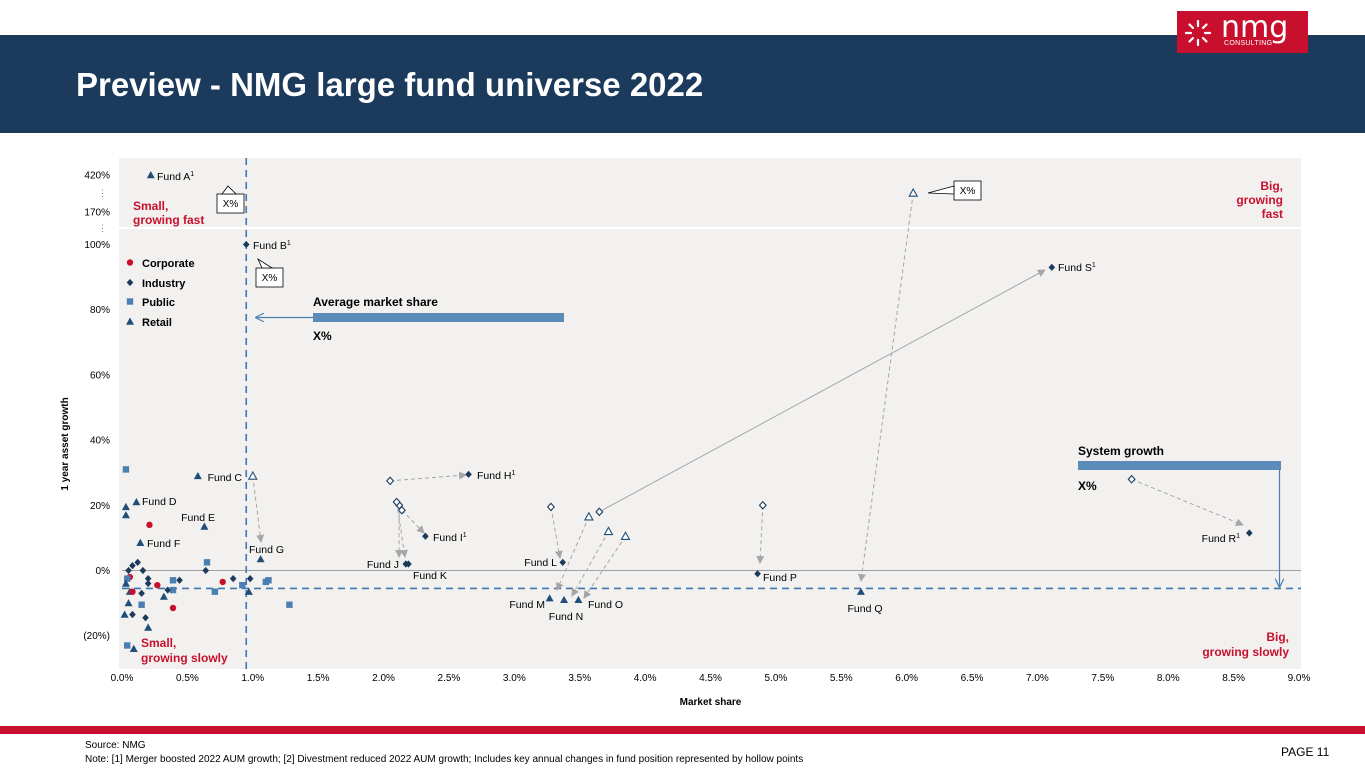 This screenshot has height=770, width=1365. I want to click on y-tick-label: 20%, so click(100, 506).